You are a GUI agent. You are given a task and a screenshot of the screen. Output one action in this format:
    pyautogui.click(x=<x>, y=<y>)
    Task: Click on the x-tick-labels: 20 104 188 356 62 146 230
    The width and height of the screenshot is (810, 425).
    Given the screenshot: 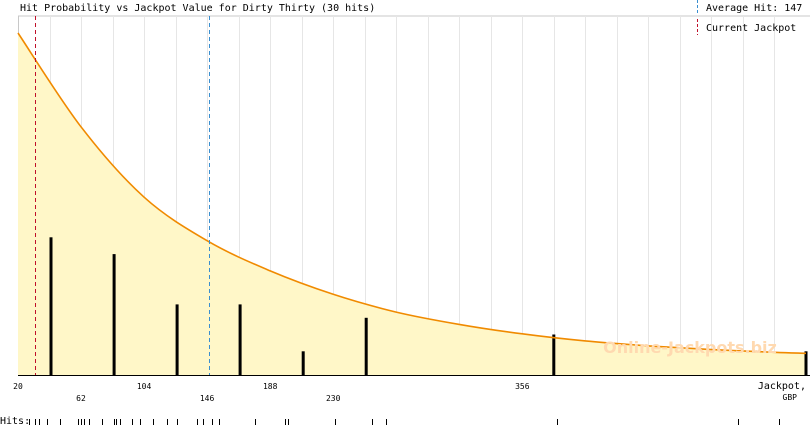 What is the action you would take?
    pyautogui.click(x=271, y=392)
    